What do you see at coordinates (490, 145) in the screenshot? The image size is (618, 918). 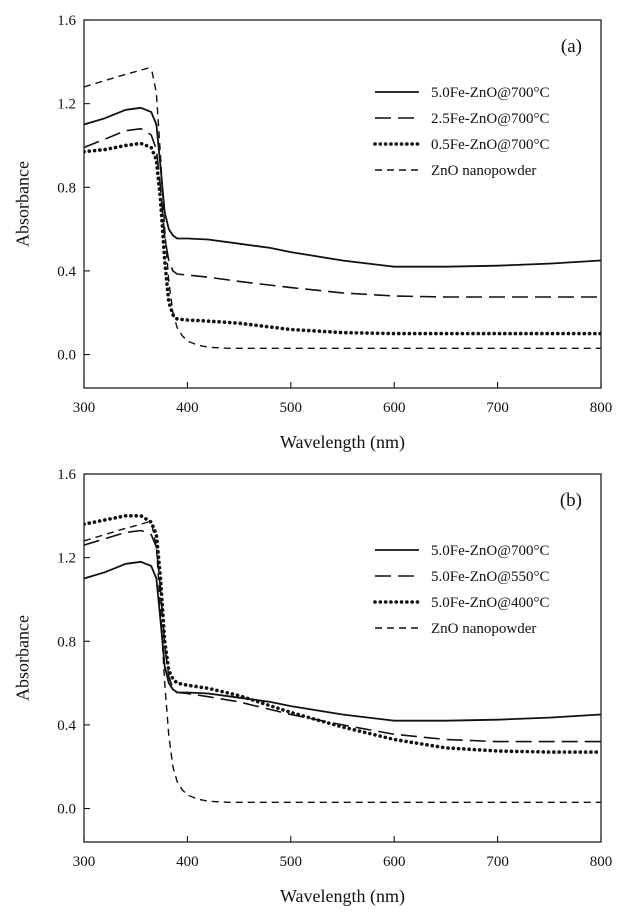 I see `legend-label: 0.5Fe-ZnO@700°C` at bounding box center [490, 145].